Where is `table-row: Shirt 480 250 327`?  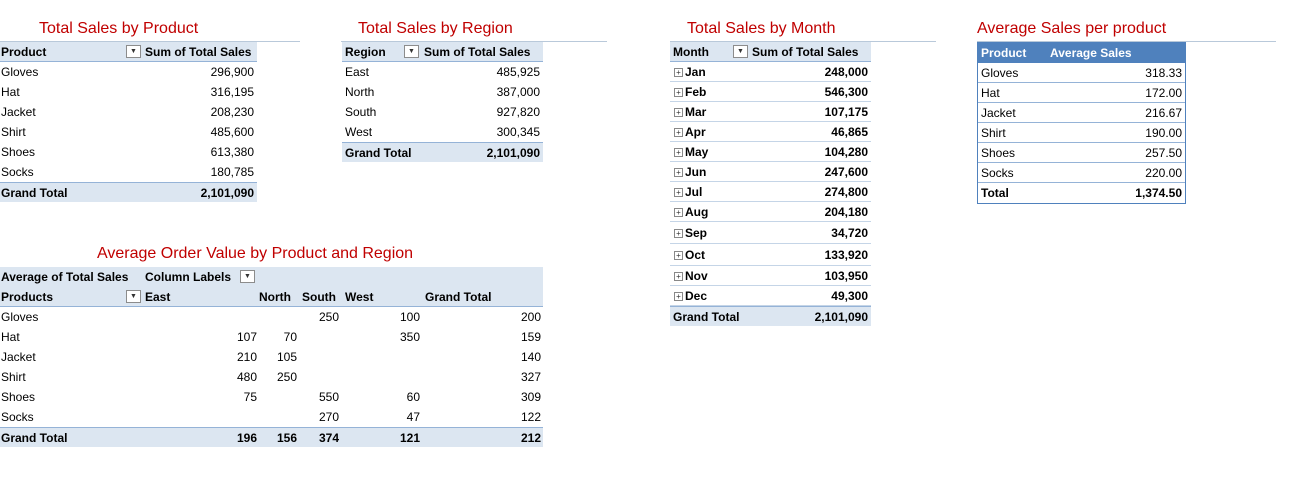 table-row: Shirt 480 250 327 is located at coordinates (271, 377).